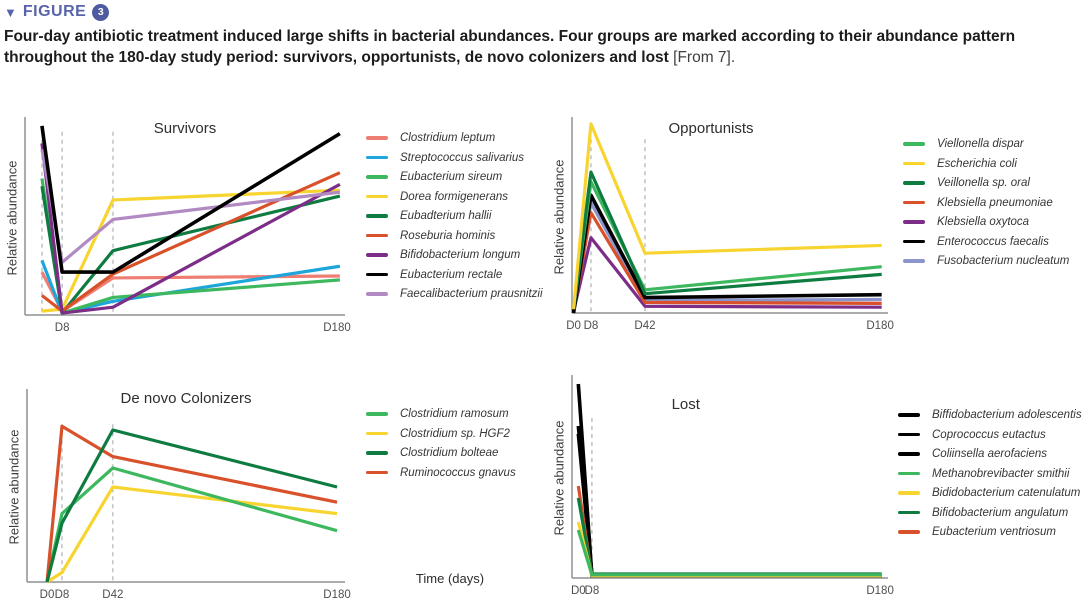 This screenshot has height=601, width=1090. I want to click on time-axis-label: Time (days), so click(450, 578).